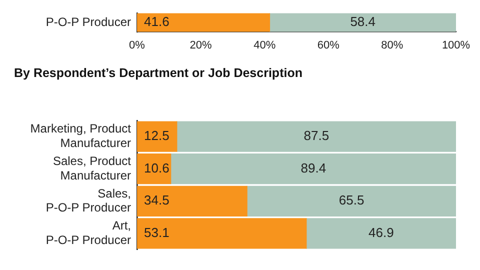 Image resolution: width=480 pixels, height=270 pixels. I want to click on data-label: 10.6, so click(157, 168).